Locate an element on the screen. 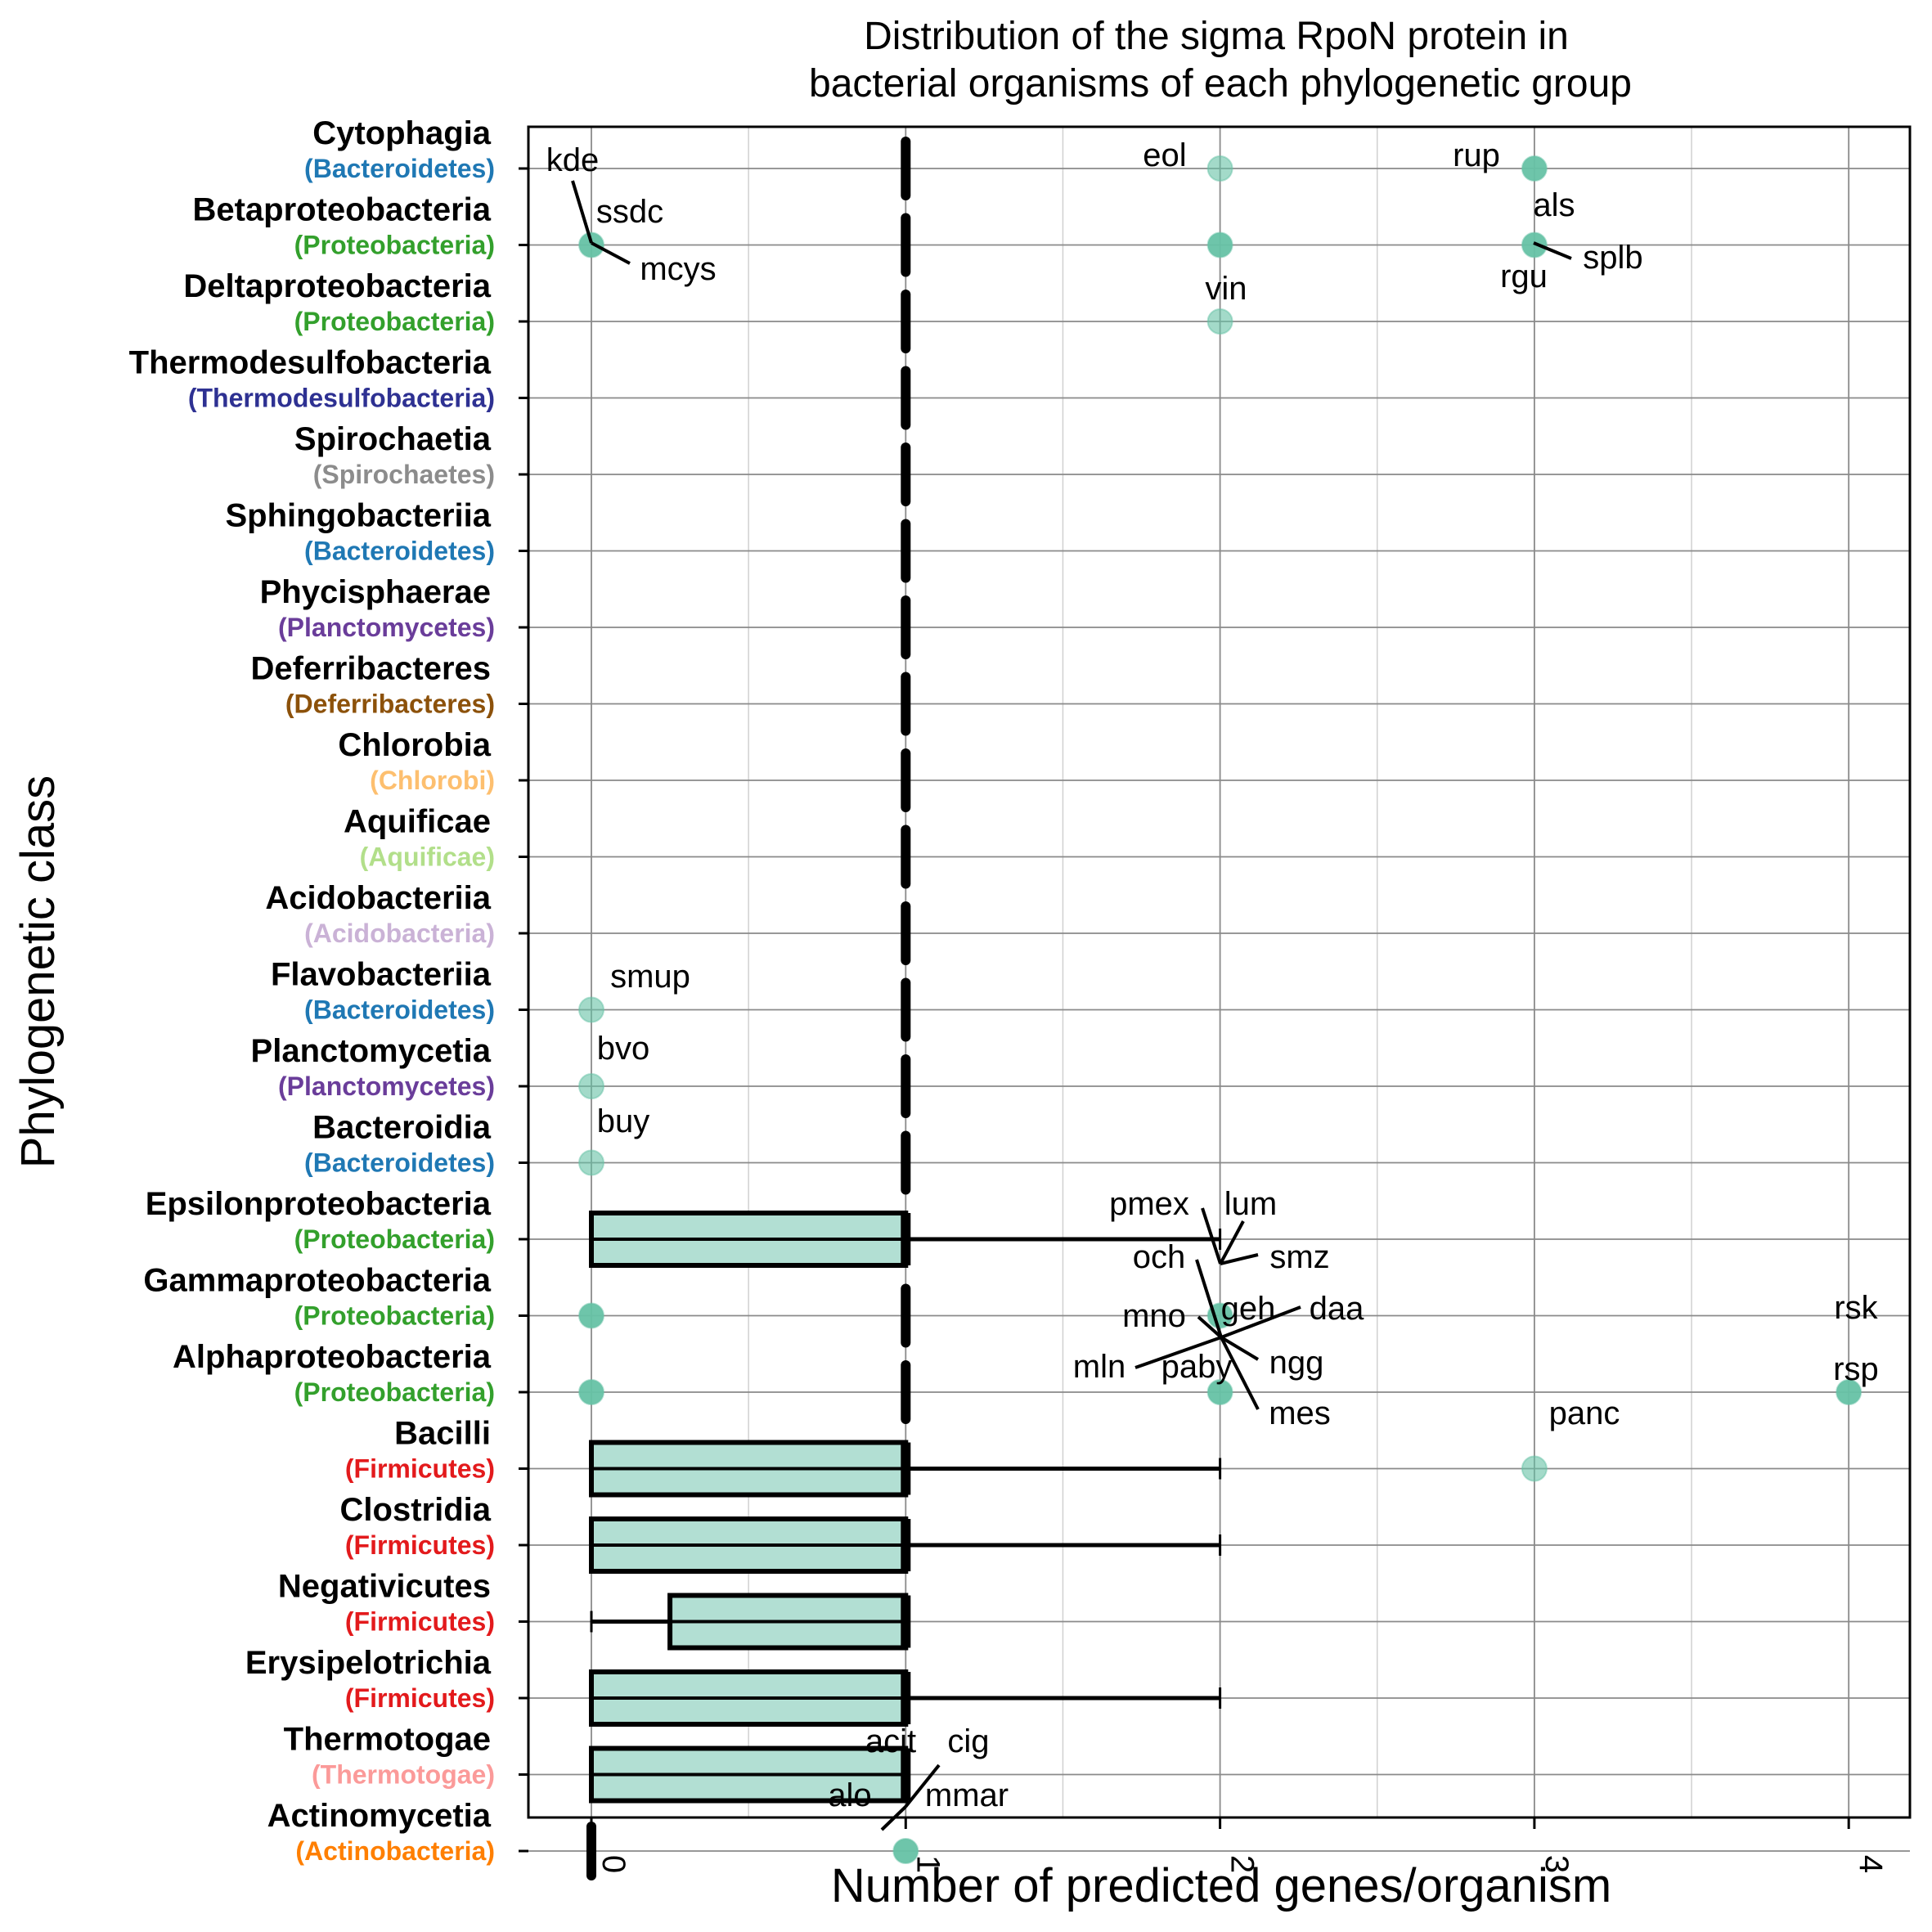  phylum-label: (Deferribacteres) is located at coordinates (390, 705).